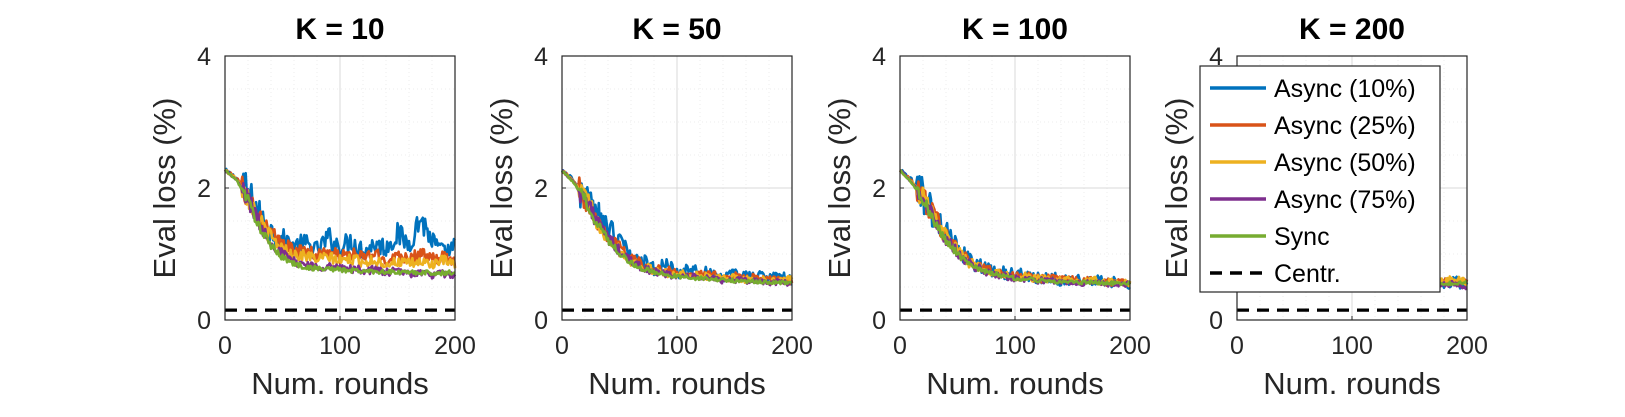 The width and height of the screenshot is (1625, 417). I want to click on chart-title: K = 10, so click(339, 29).